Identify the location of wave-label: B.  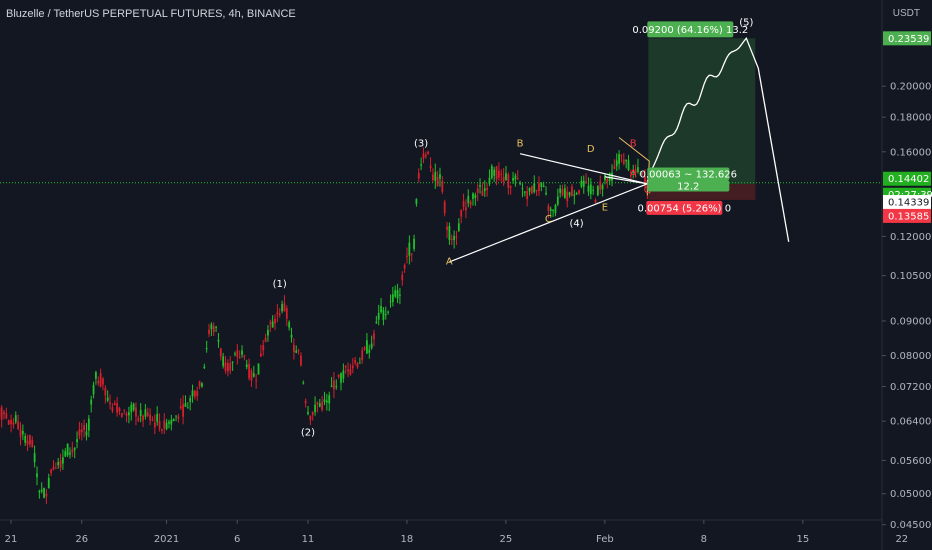
(633, 143).